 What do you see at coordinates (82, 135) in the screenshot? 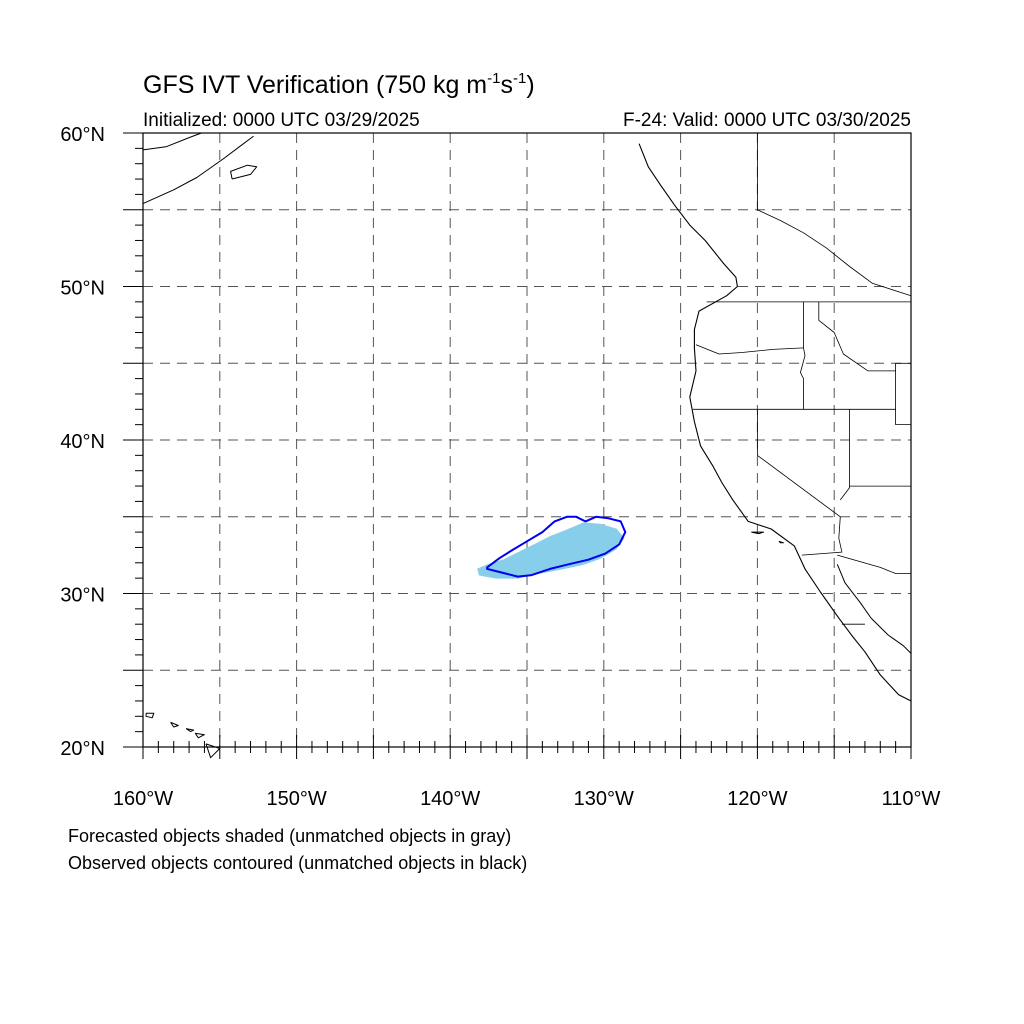
I see `lat-tick-label: 60°N` at bounding box center [82, 135].